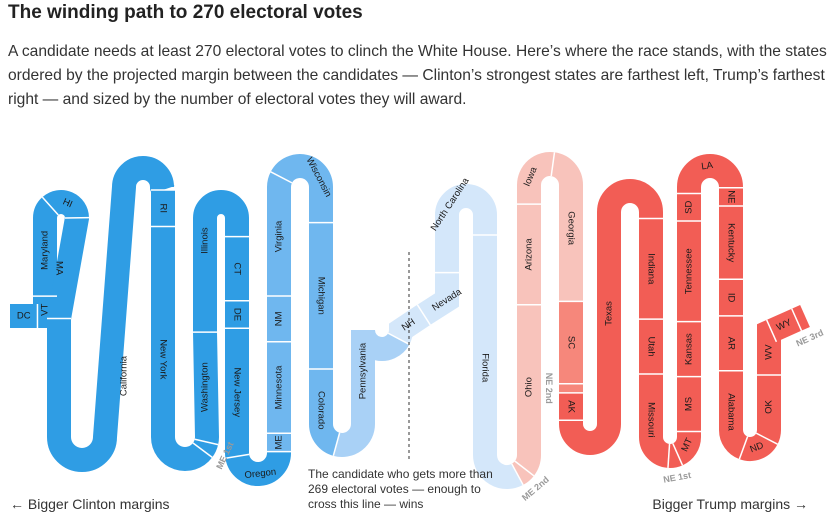  I want to click on state-segment-ne-1st, so click(675, 455).